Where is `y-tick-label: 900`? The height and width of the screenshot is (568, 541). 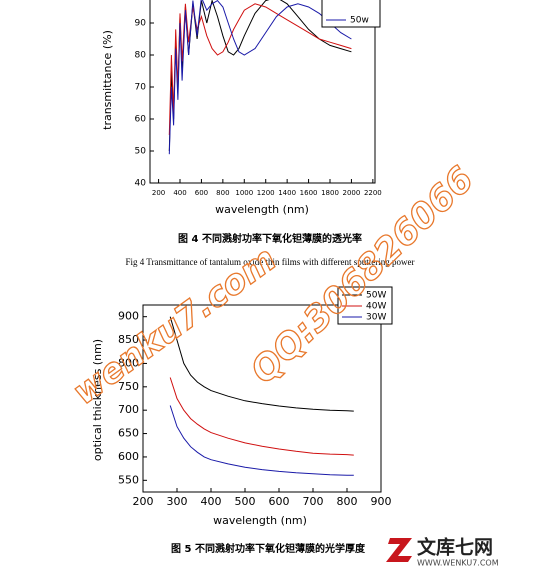
y-tick-label: 900 is located at coordinates (128, 316).